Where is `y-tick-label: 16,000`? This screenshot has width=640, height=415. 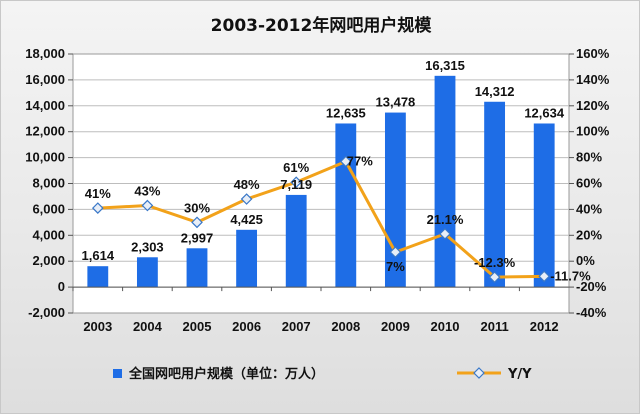 y-tick-label: 16,000 is located at coordinates (45, 79).